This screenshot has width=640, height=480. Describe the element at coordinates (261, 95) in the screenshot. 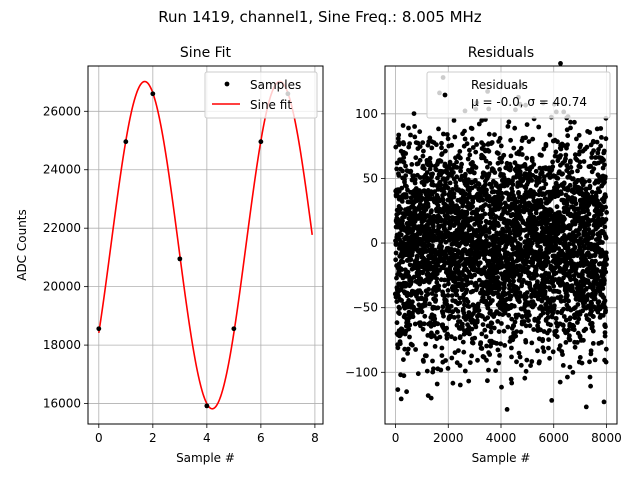

I see `sine-fit-legend-box` at that location.